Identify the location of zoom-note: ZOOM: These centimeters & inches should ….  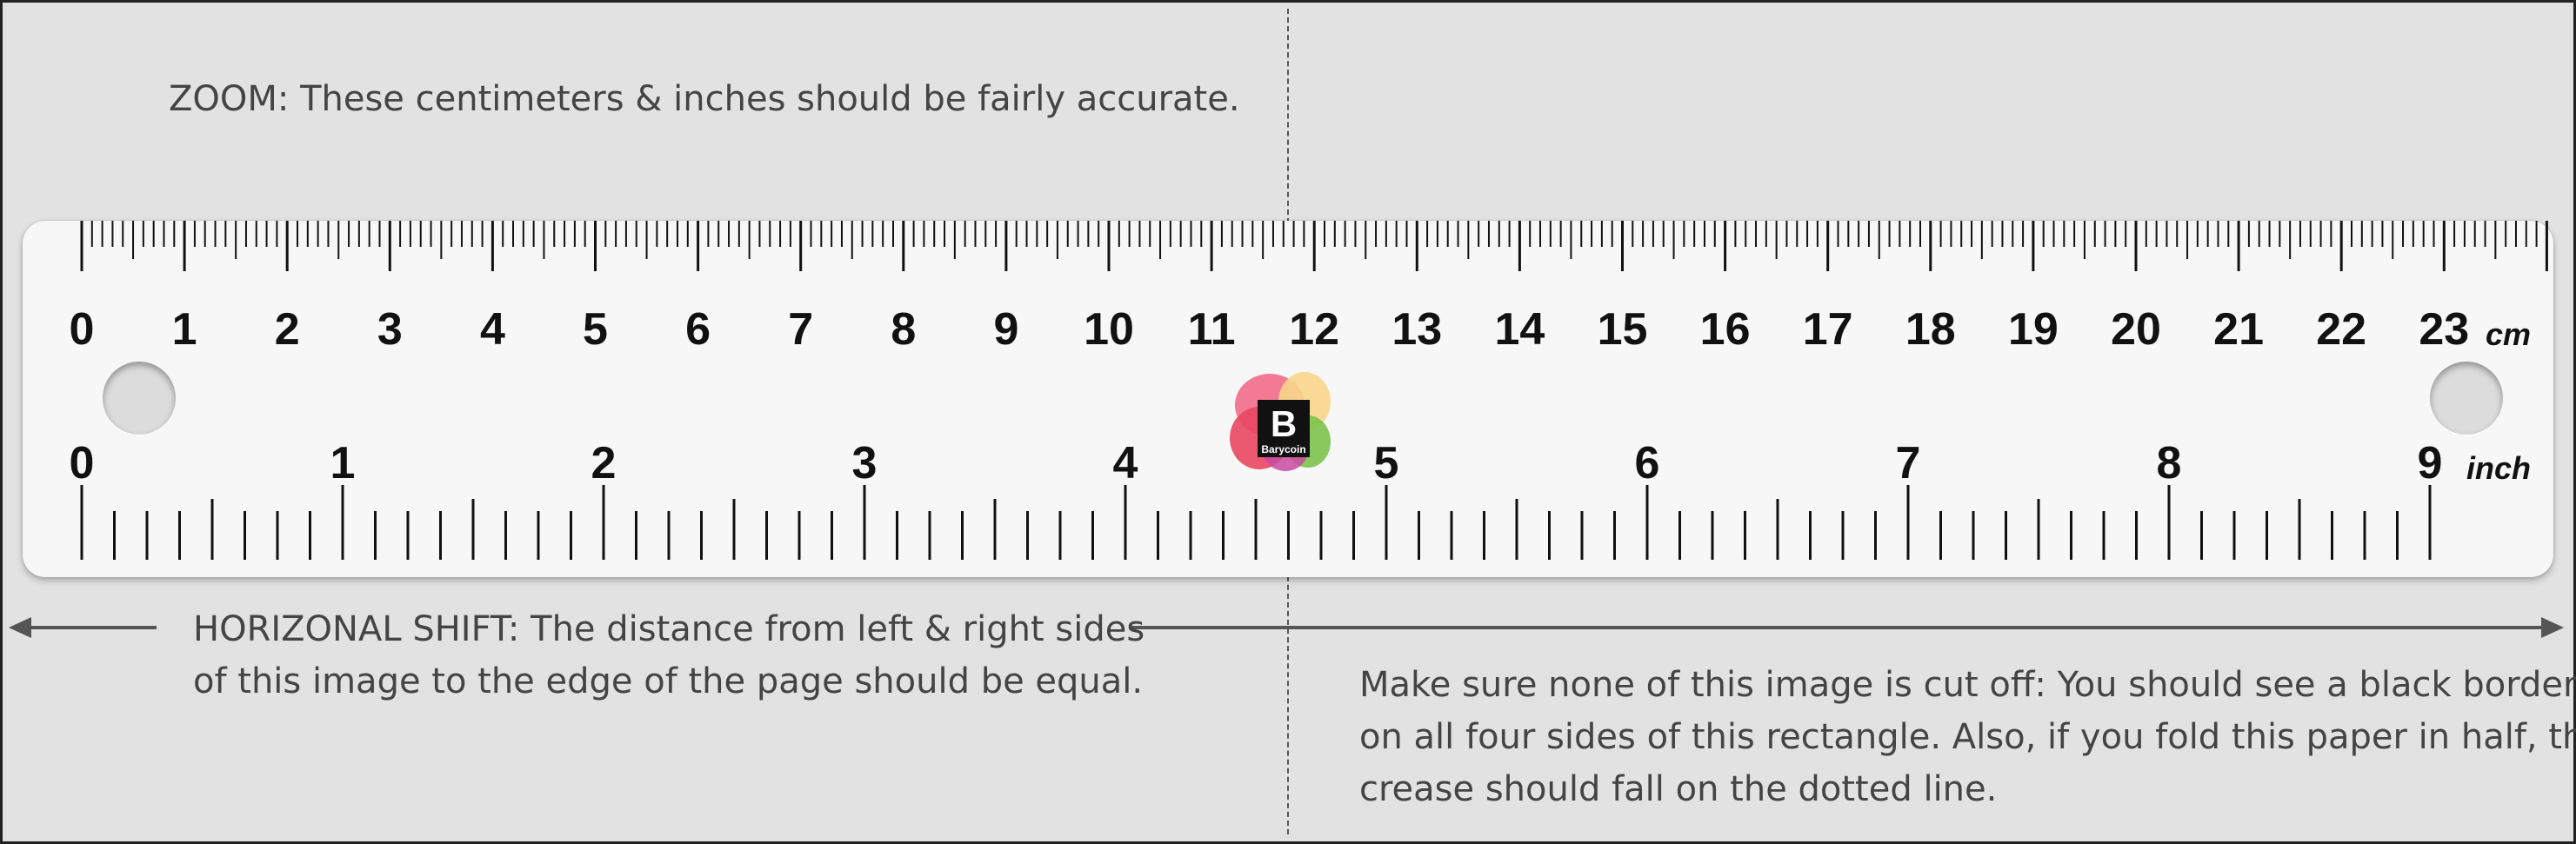
(704, 99).